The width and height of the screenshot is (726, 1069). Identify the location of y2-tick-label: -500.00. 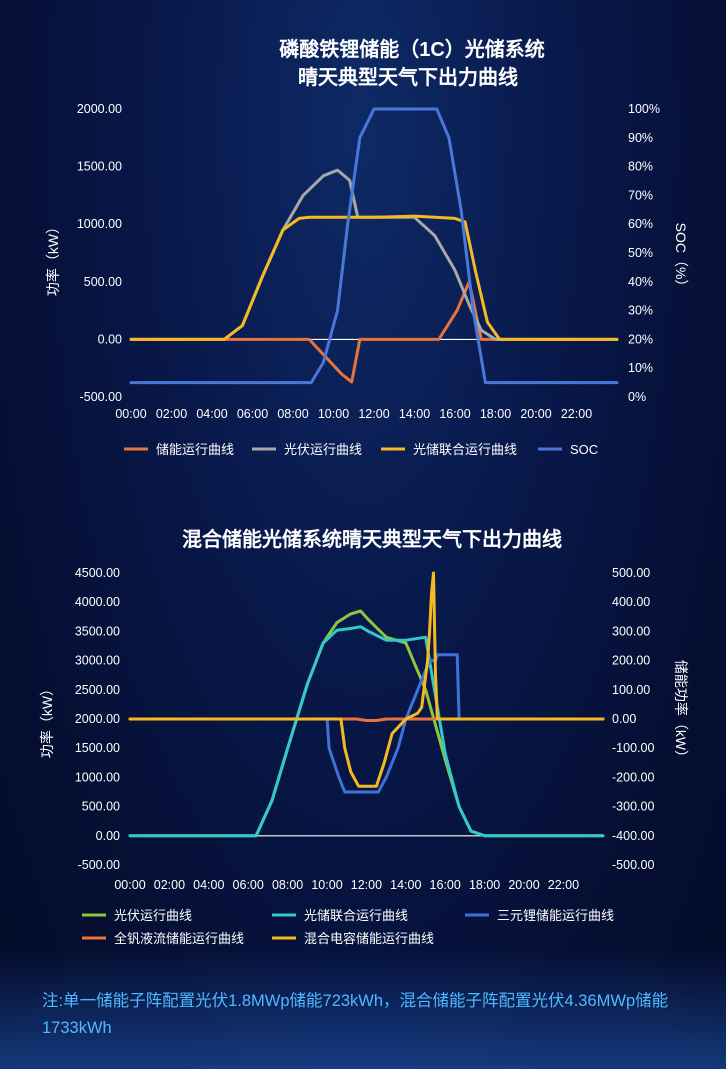
(633, 865).